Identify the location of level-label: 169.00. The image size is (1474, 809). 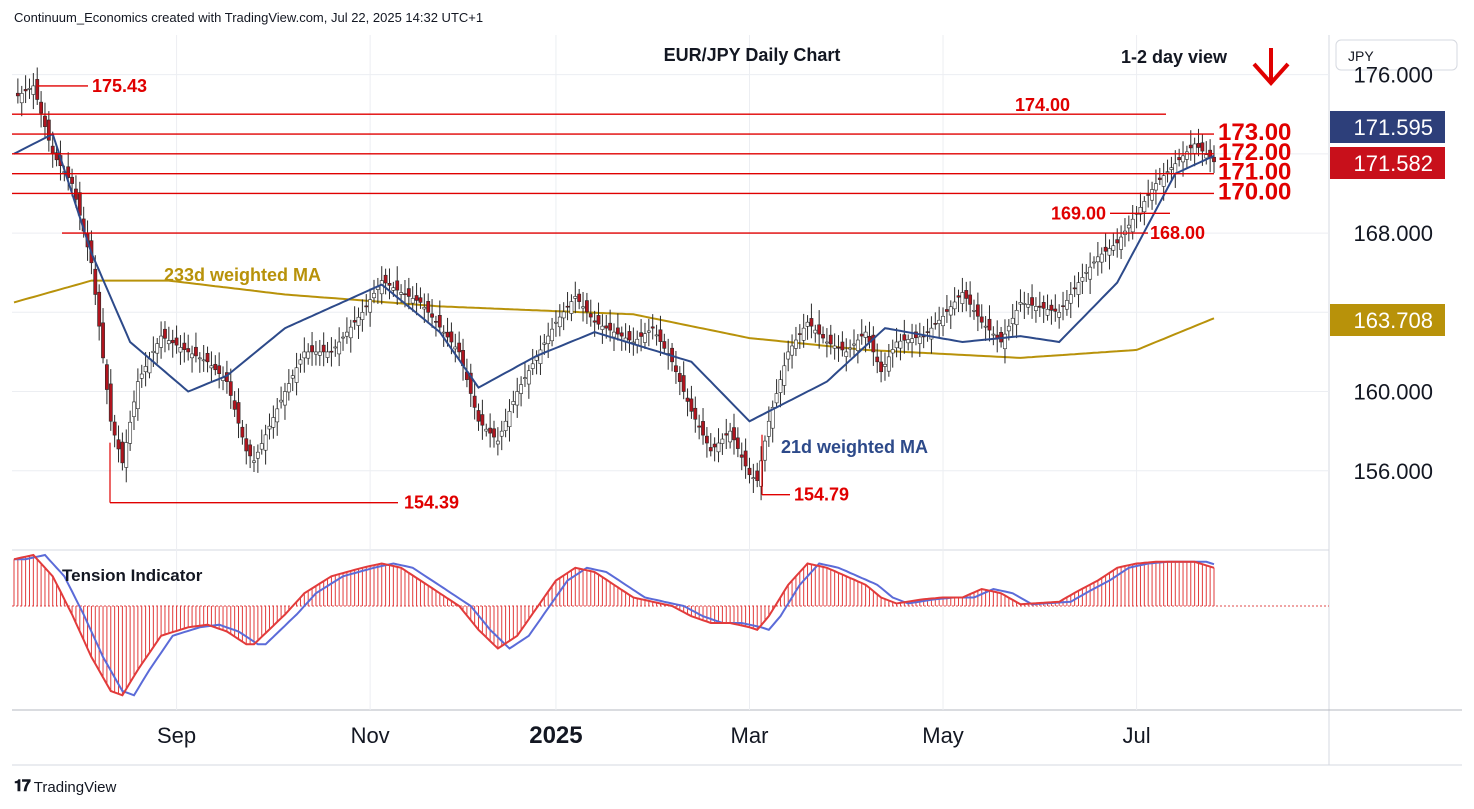
(1078, 213).